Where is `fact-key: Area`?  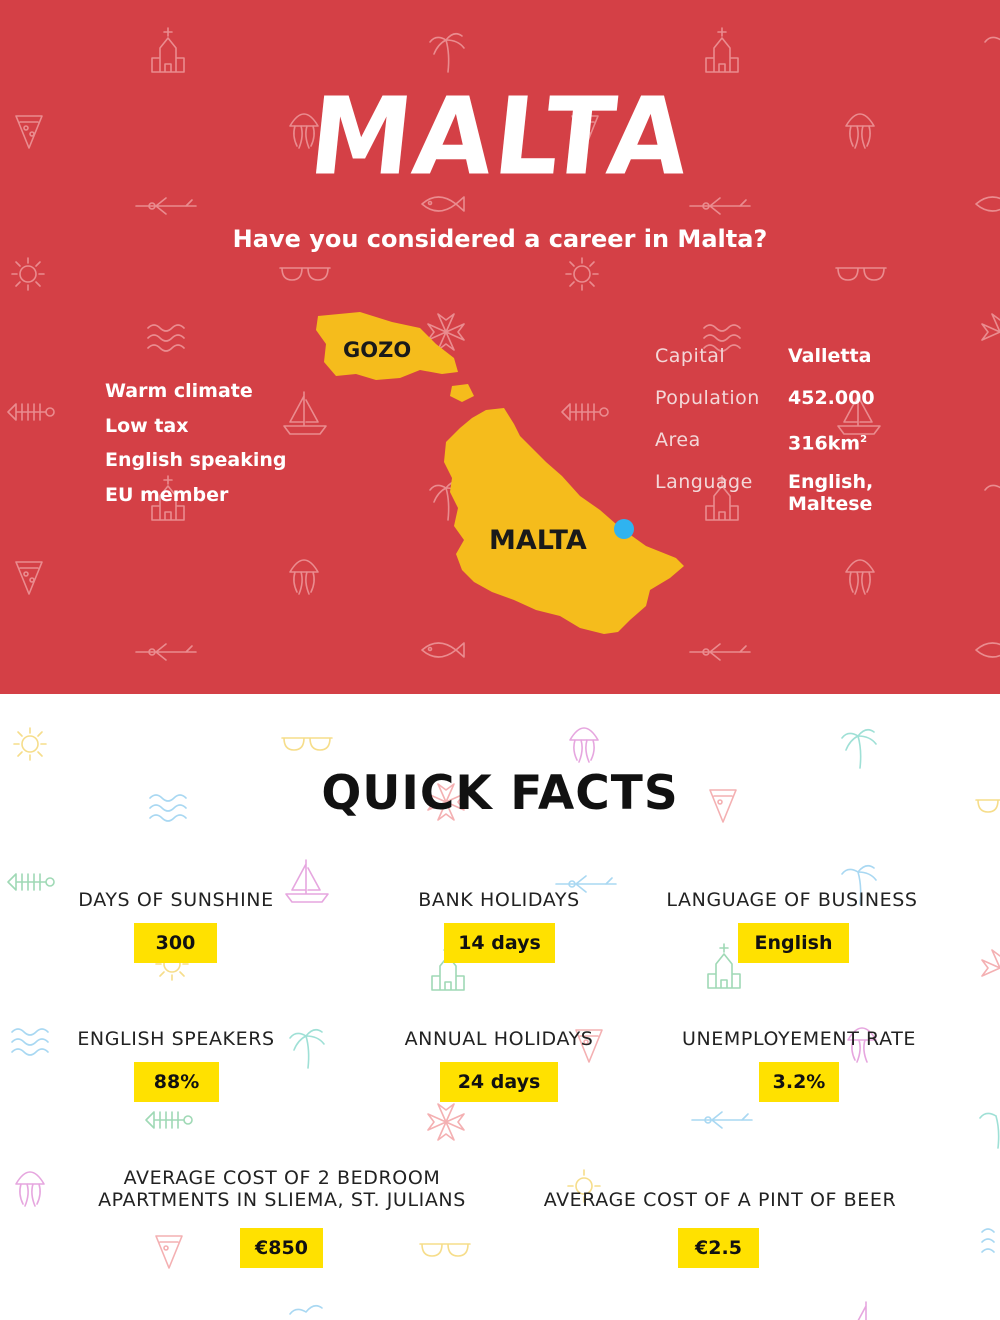 fact-key: Area is located at coordinates (678, 440).